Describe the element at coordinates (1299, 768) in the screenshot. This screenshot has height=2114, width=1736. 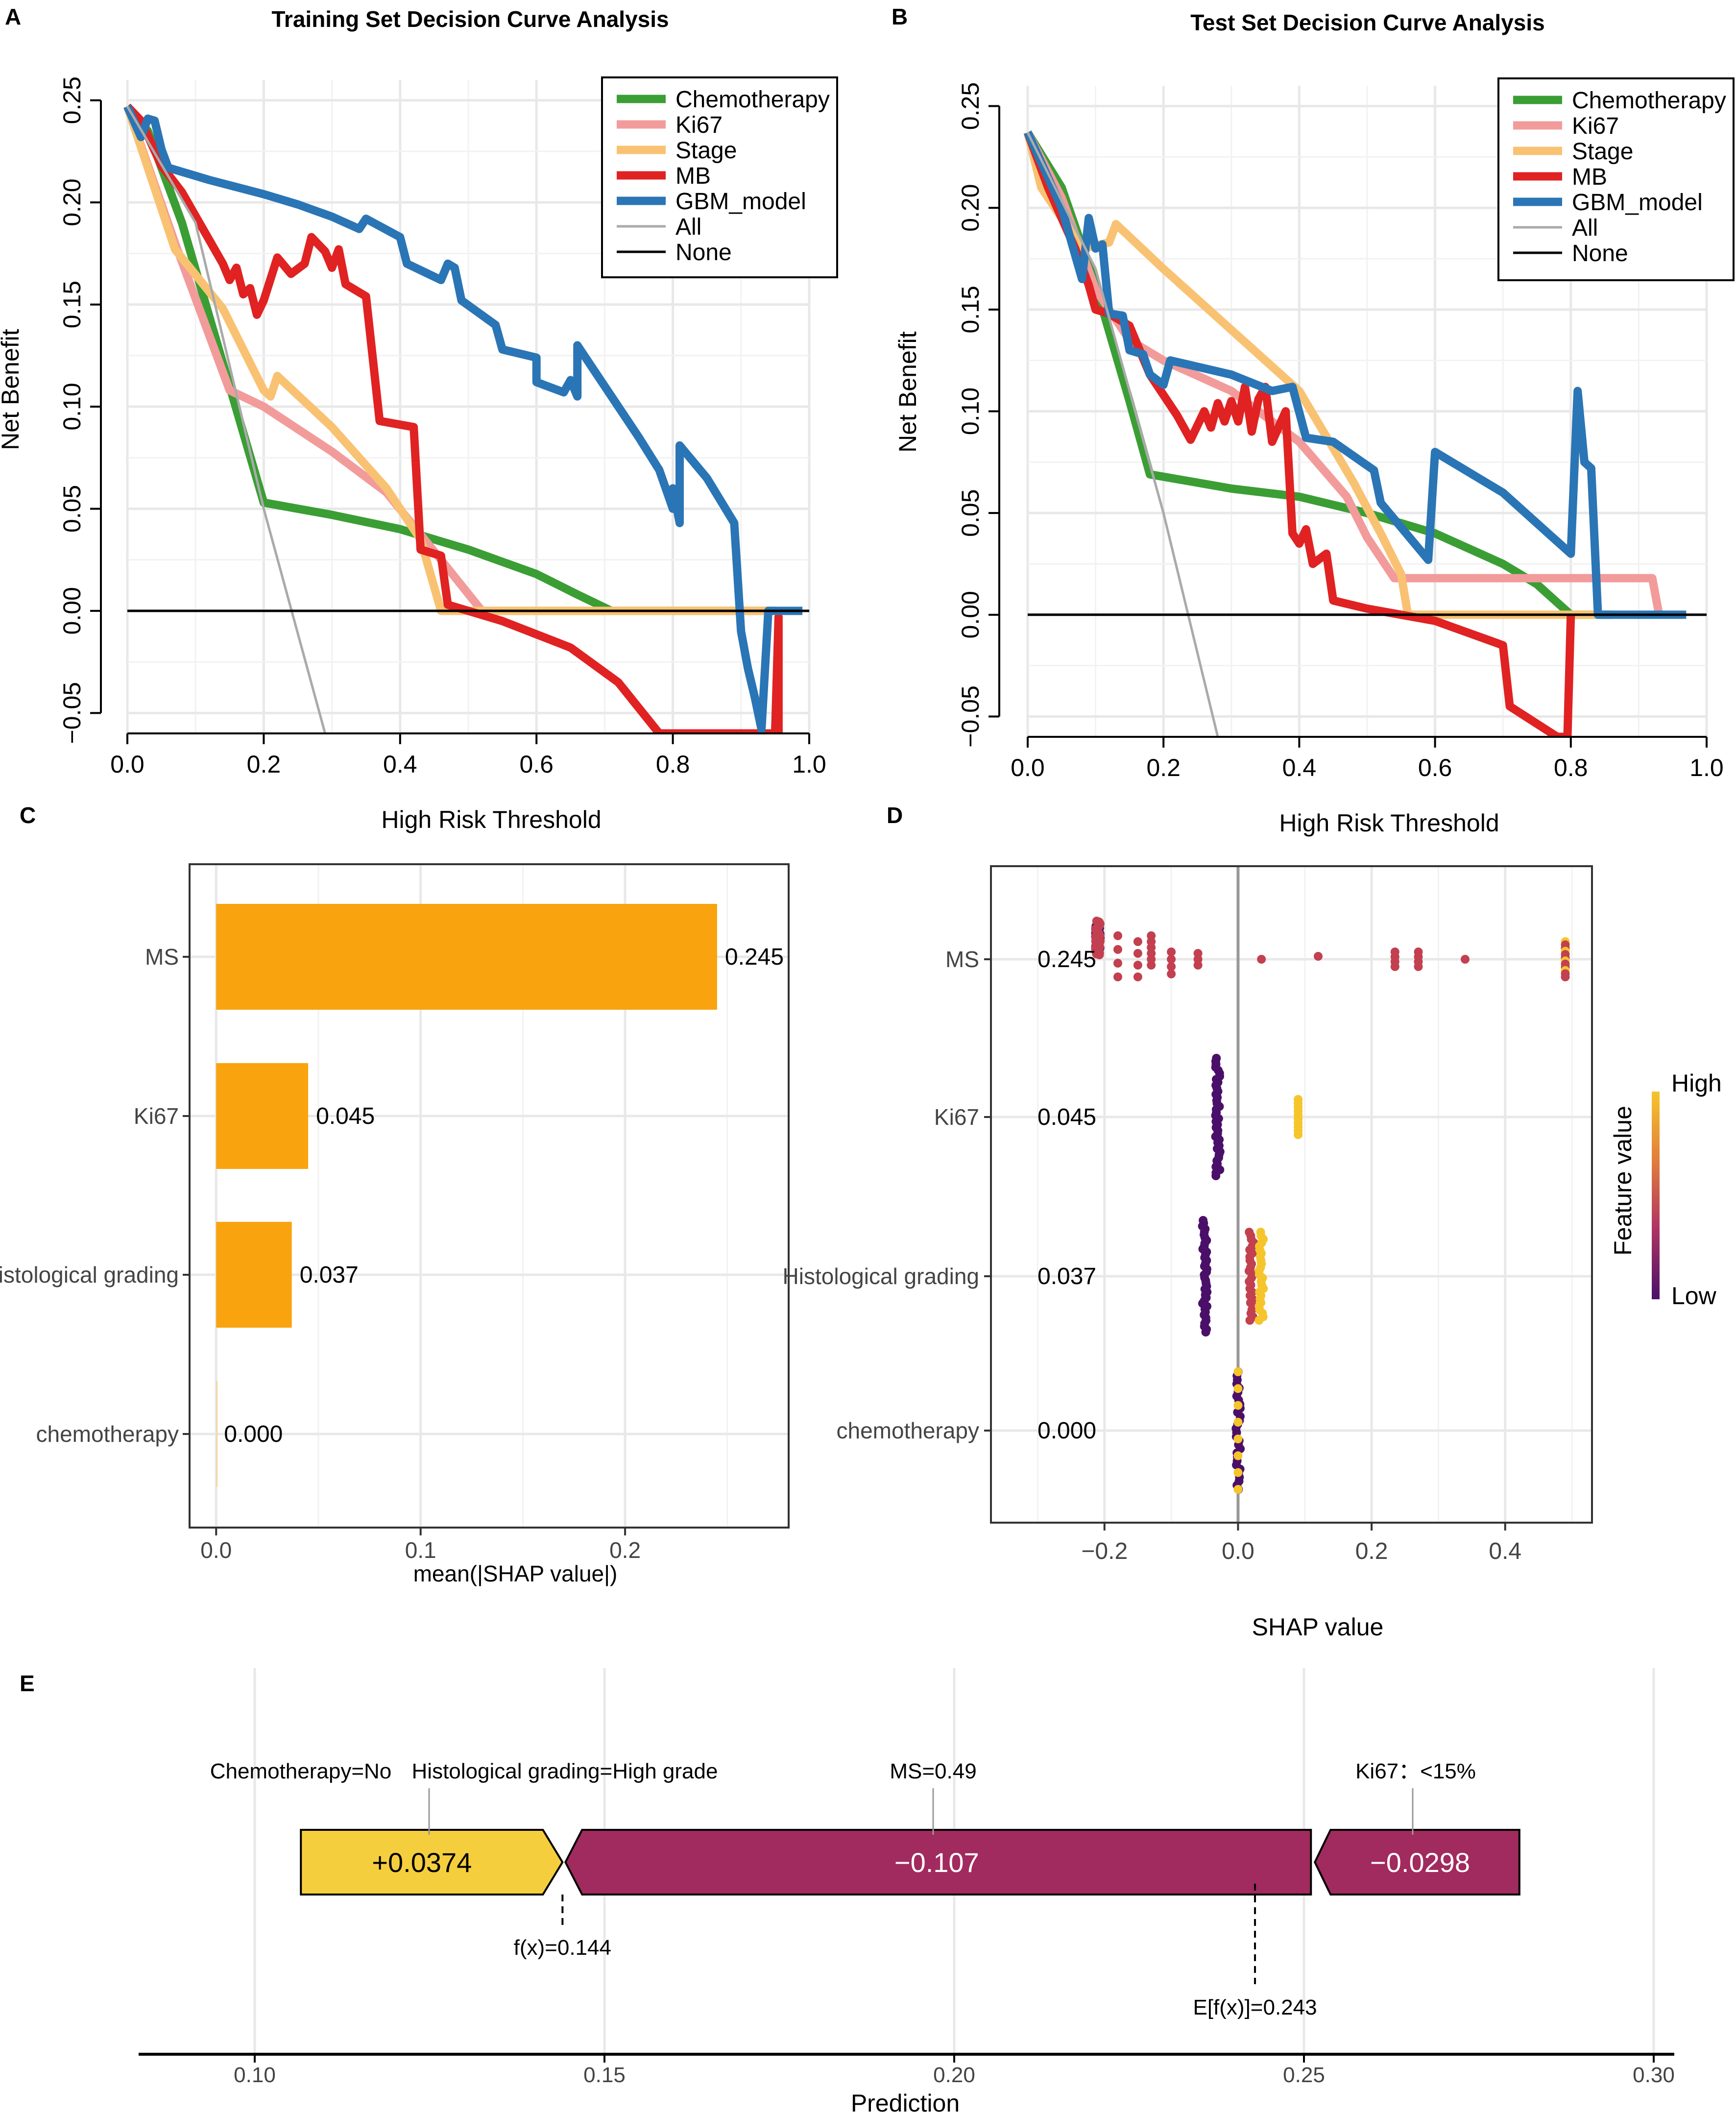
I see `x-tick-label: 0.4` at that location.